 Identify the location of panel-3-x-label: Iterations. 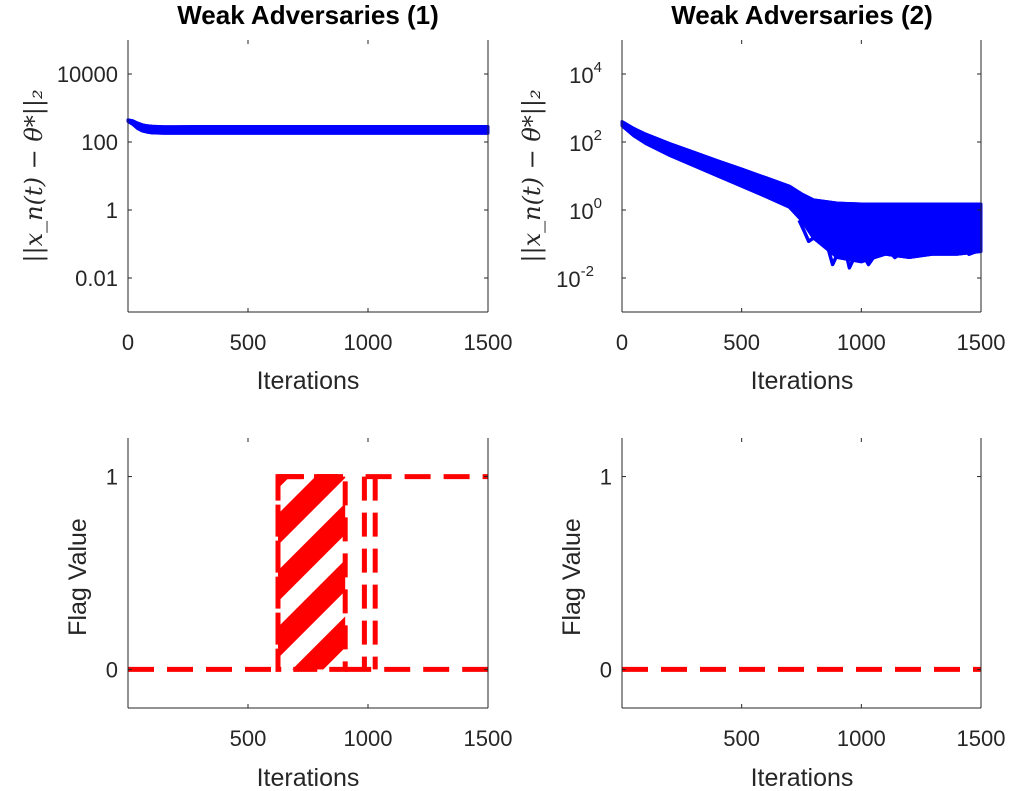
(308, 777).